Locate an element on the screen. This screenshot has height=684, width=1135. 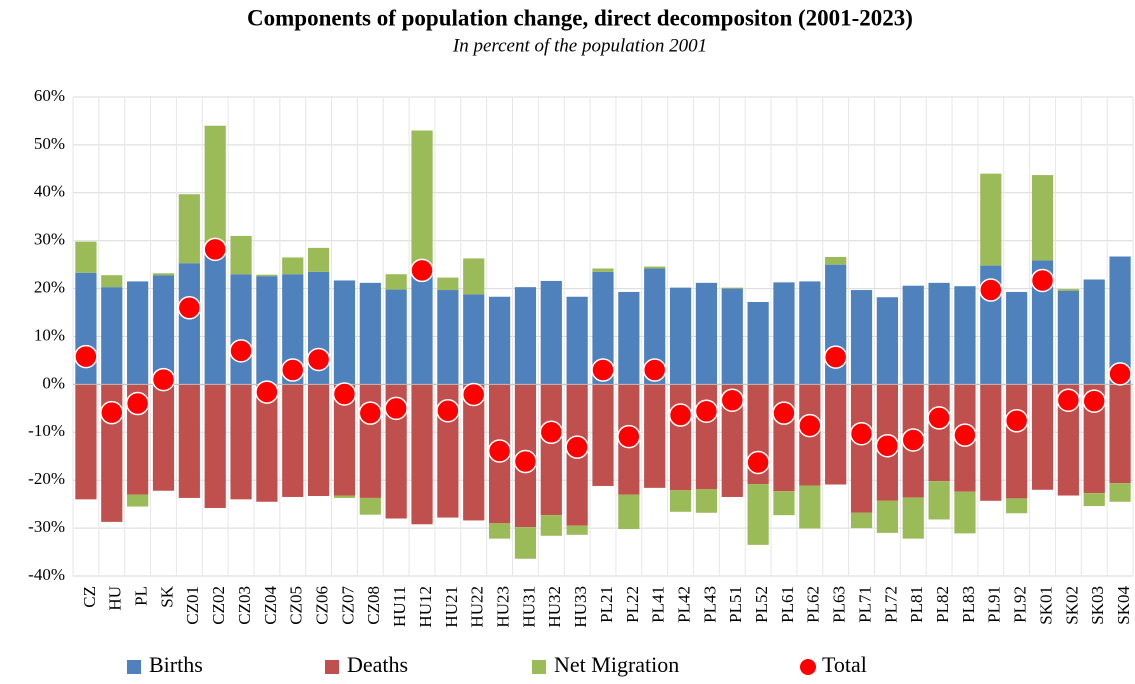
x-tick-label: PL21 is located at coordinates (606, 604).